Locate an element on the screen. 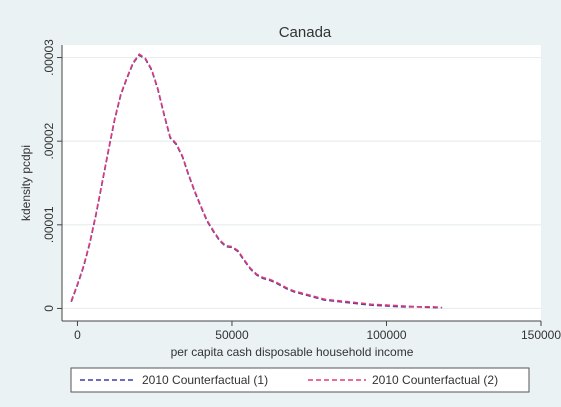 The width and height of the screenshot is (561, 407). x-tick-label-1: 50000 is located at coordinates (232, 335).